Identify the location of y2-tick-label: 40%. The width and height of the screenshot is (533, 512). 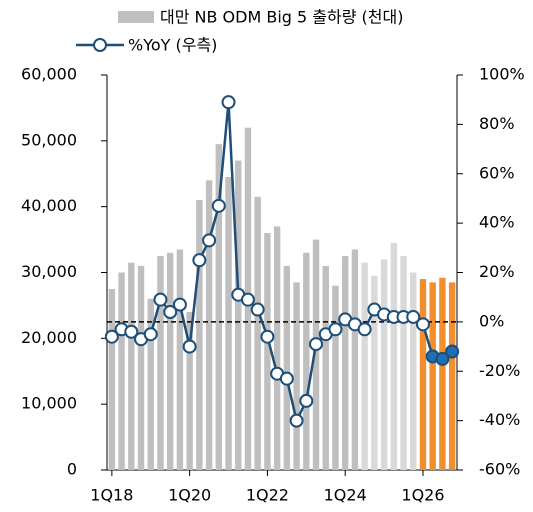
(497, 222).